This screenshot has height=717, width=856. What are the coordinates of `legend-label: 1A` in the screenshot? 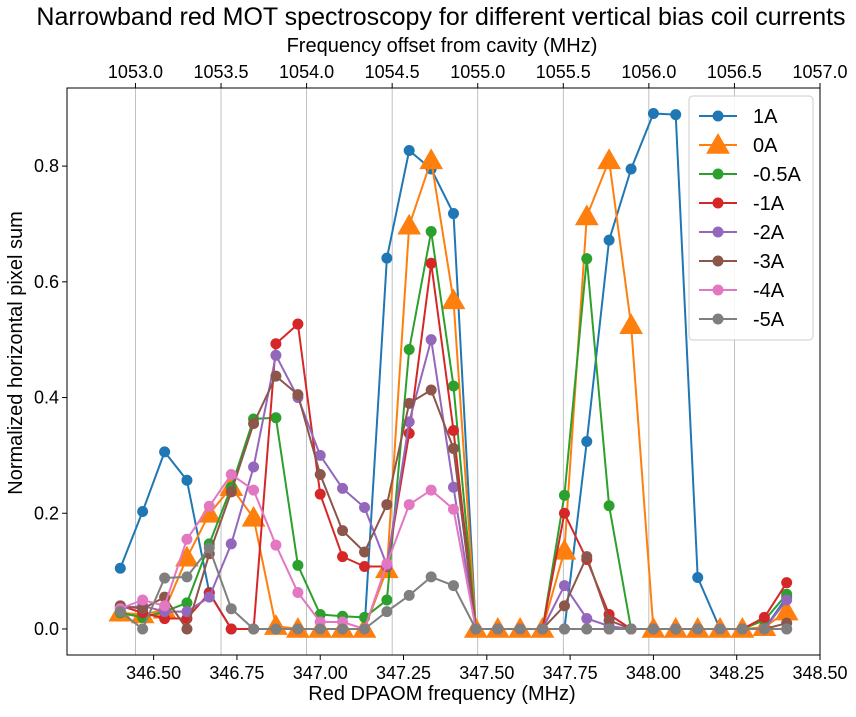 It's located at (765, 117).